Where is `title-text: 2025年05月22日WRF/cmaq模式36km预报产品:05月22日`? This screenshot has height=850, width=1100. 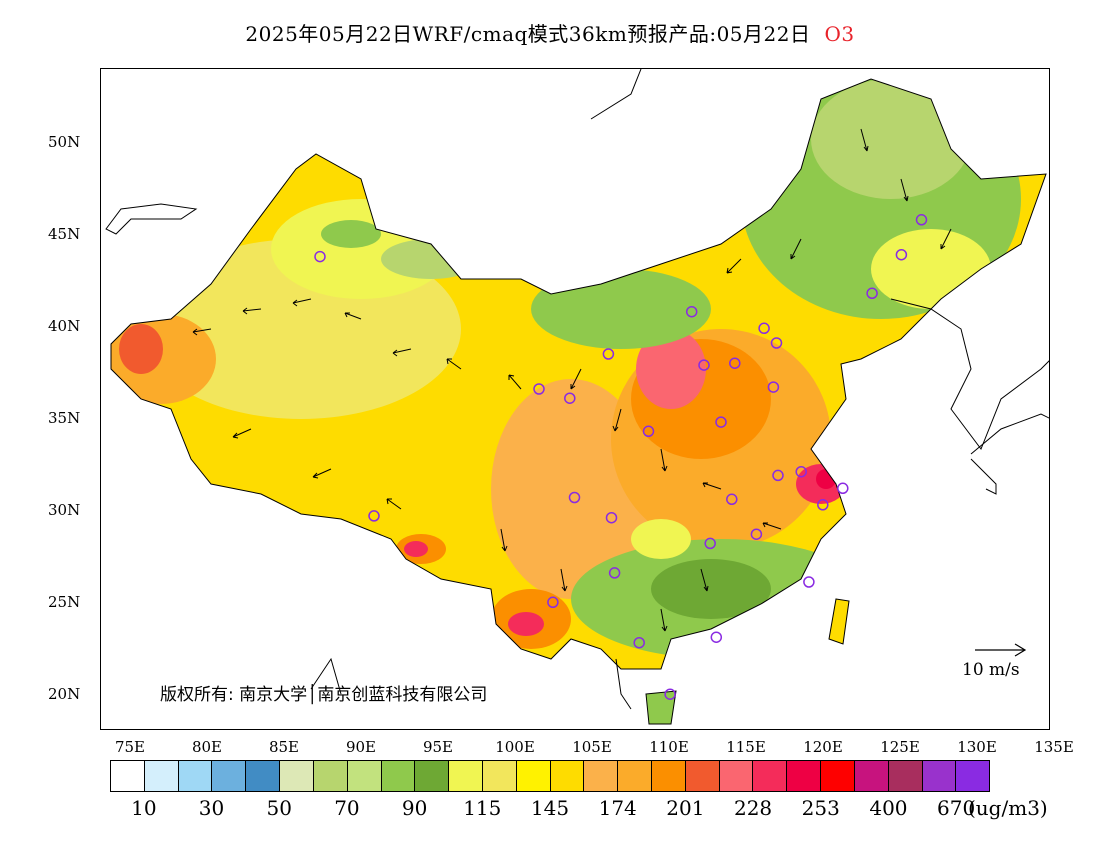 title-text: 2025年05月22日WRF/cmaq模式36km预报产品:05月22日 is located at coordinates (528, 34).